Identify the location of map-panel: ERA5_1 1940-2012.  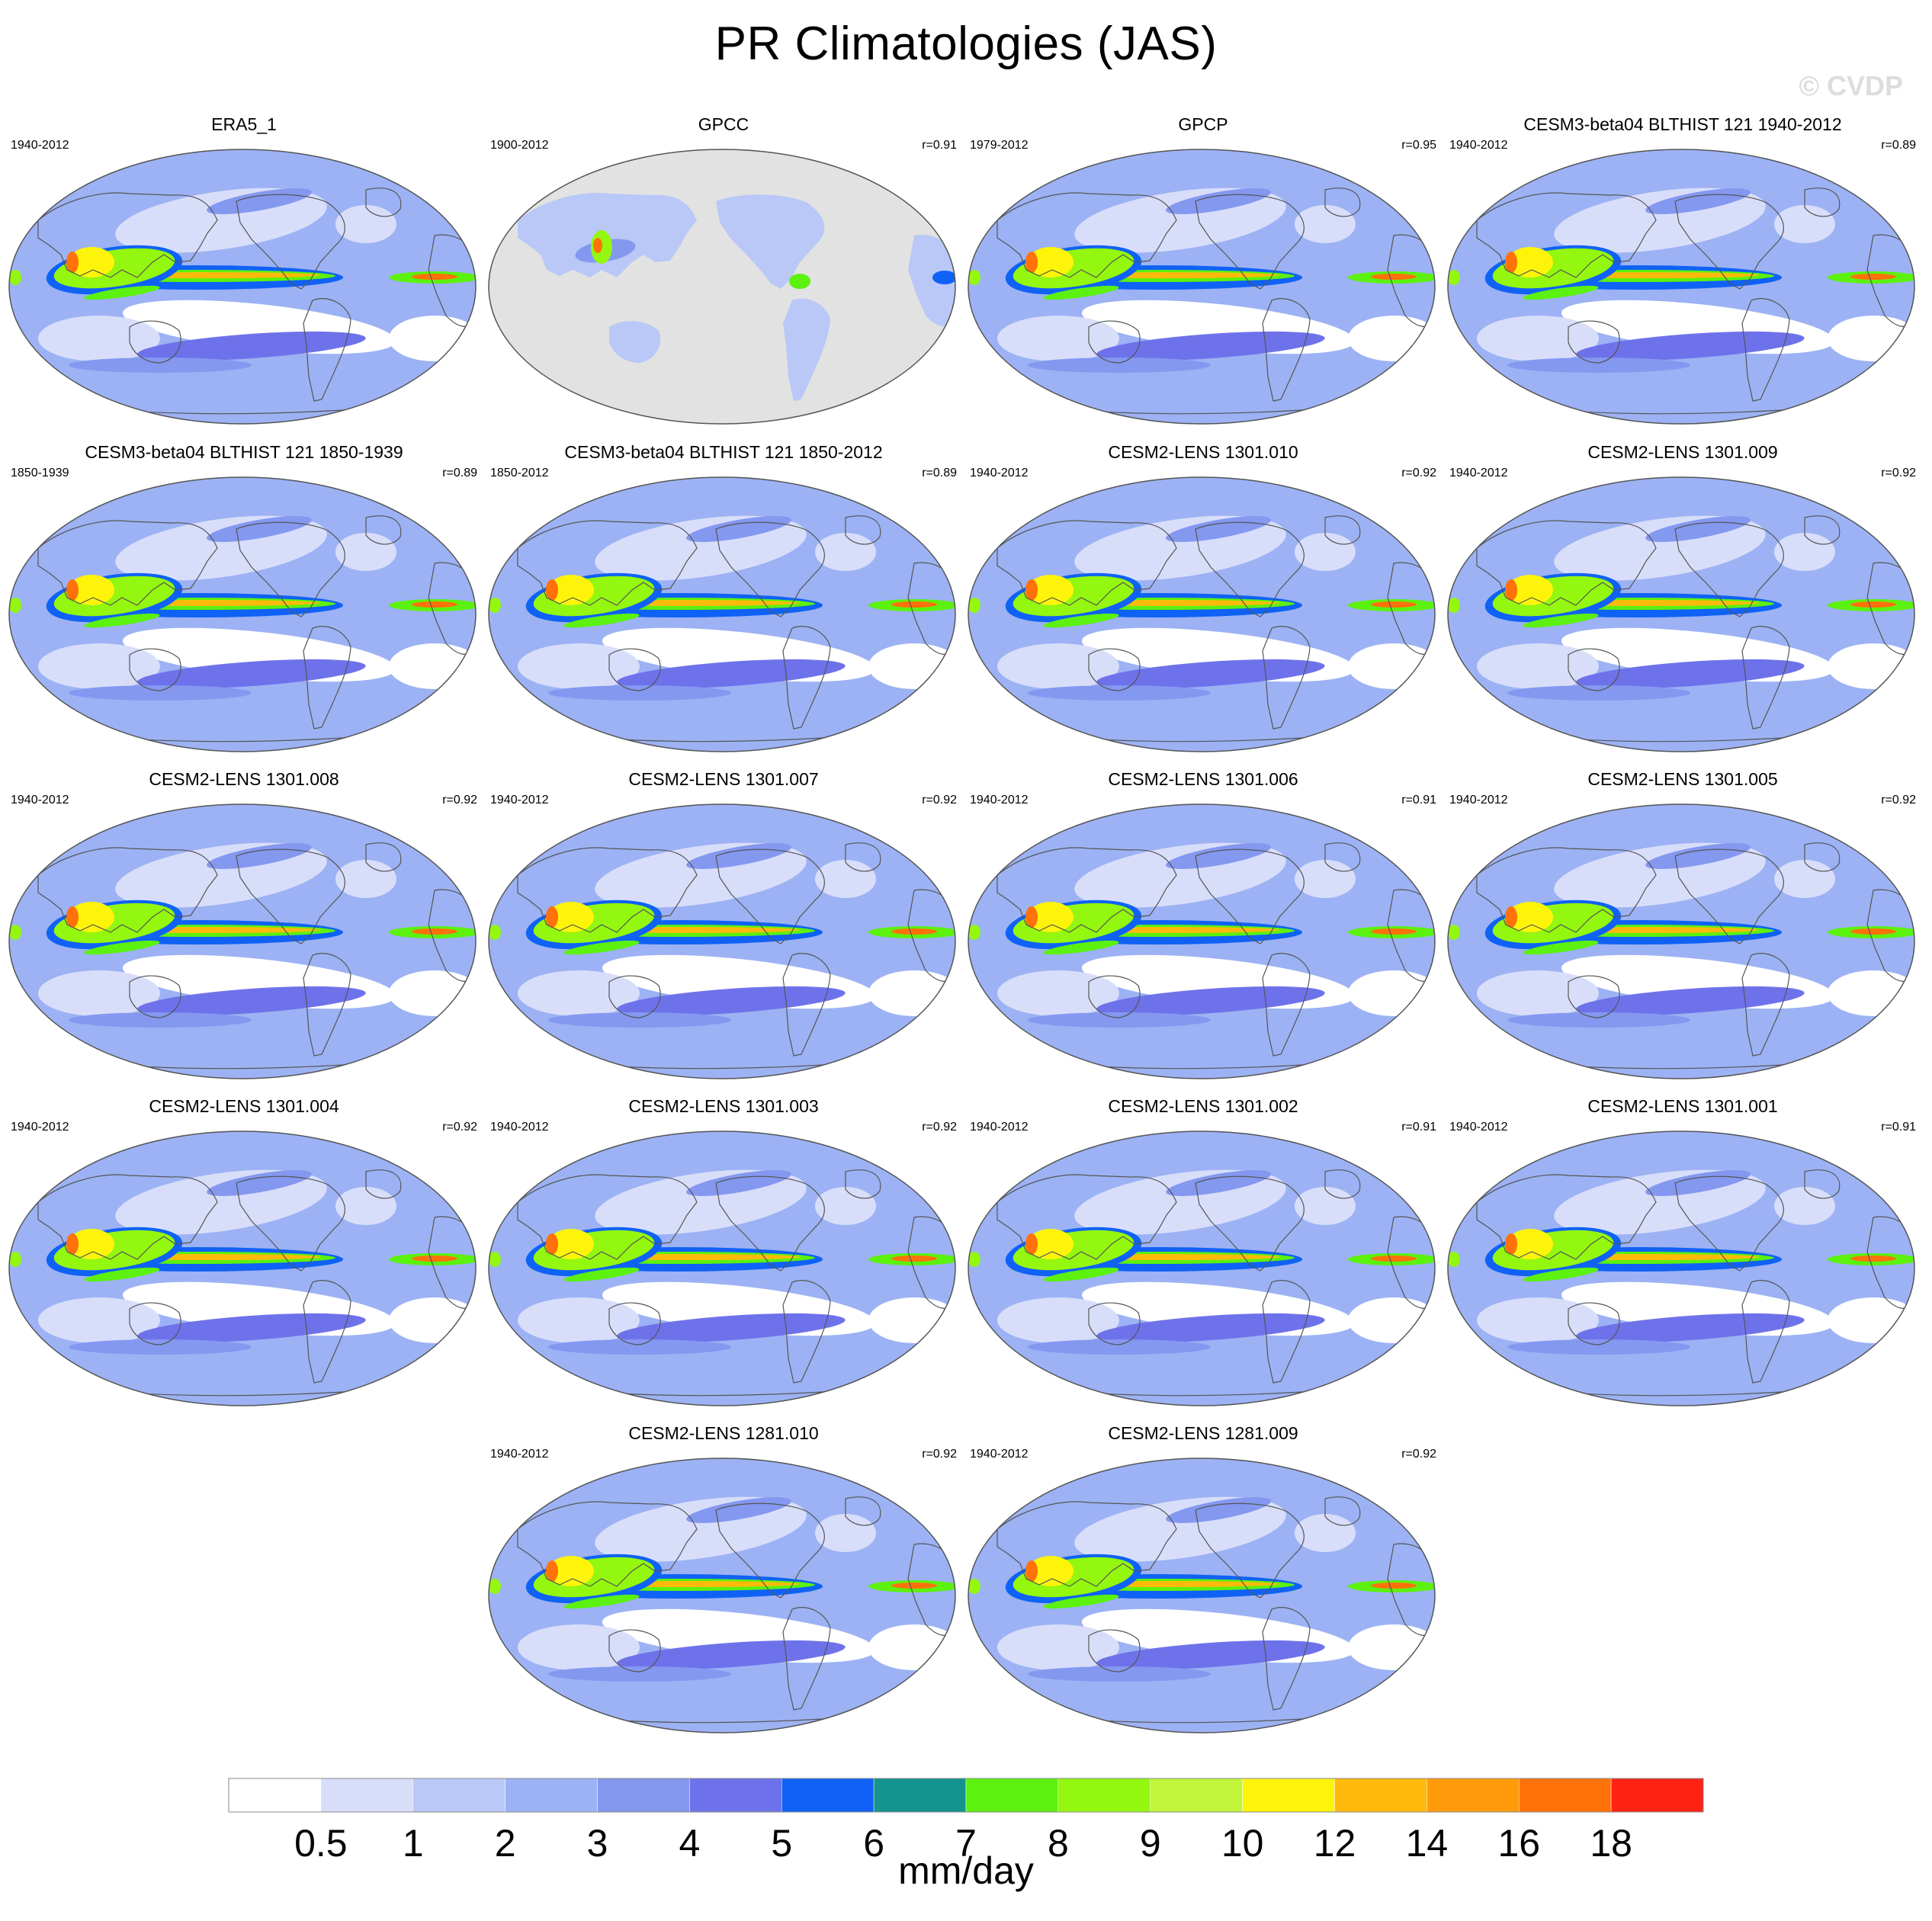
(244, 274).